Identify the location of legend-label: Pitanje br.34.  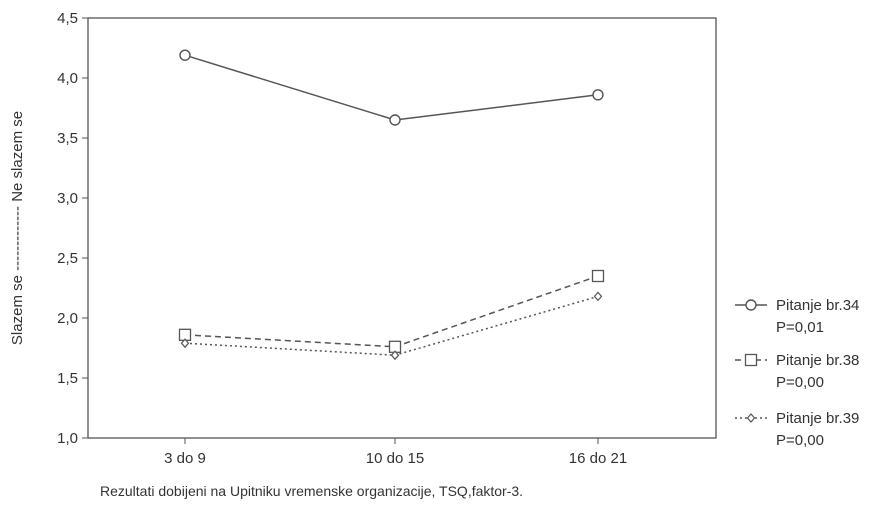
(817, 305).